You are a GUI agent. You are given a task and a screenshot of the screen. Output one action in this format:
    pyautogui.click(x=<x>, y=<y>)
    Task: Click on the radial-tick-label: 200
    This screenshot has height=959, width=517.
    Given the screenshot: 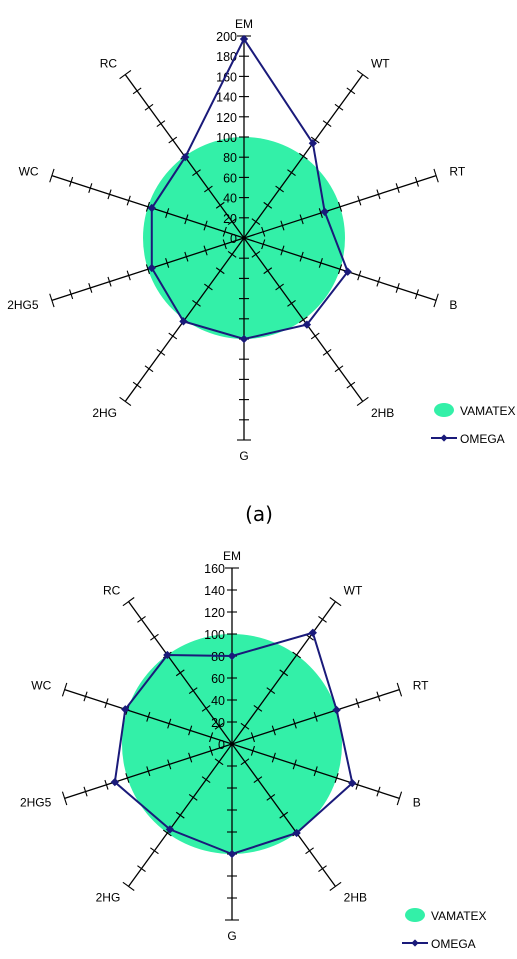 What is the action you would take?
    pyautogui.click(x=226, y=37)
    